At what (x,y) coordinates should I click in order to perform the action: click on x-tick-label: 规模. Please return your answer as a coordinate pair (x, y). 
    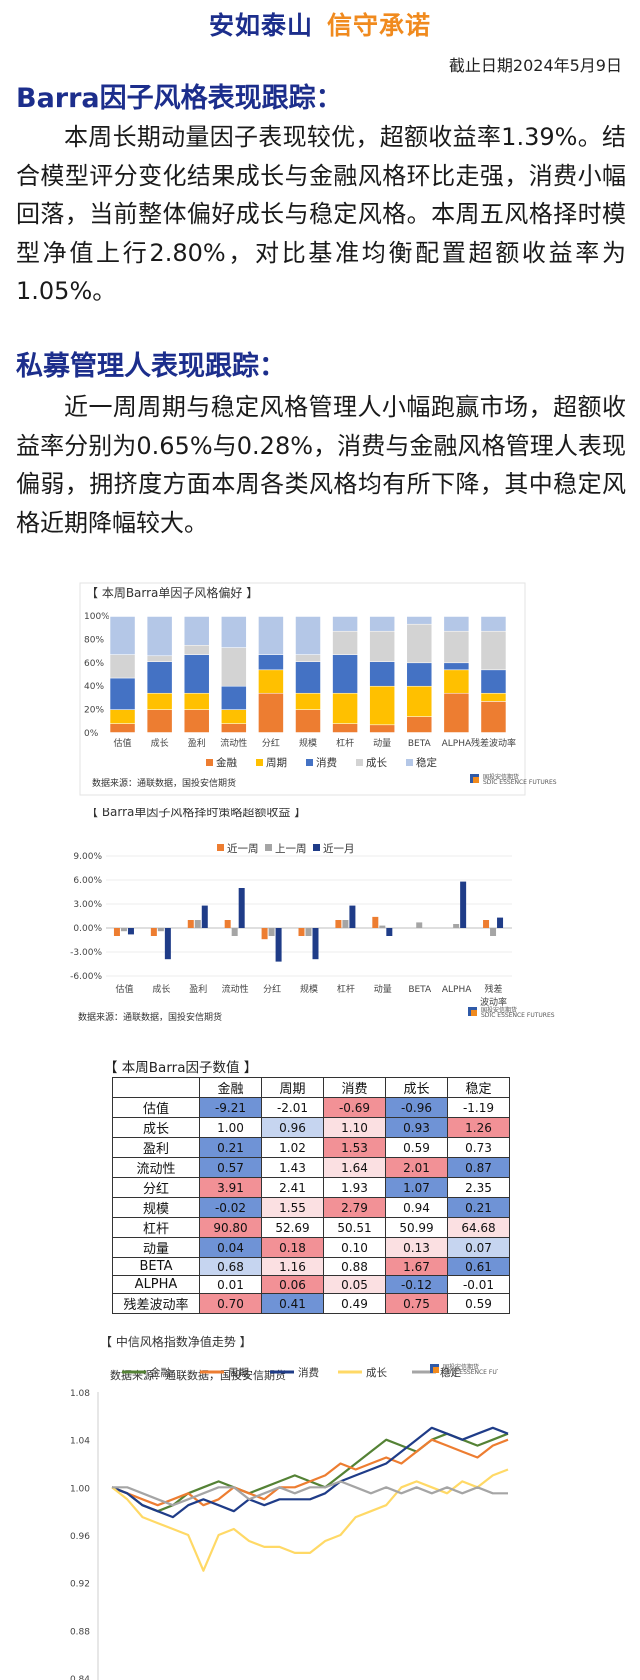
    Looking at the image, I should click on (309, 989).